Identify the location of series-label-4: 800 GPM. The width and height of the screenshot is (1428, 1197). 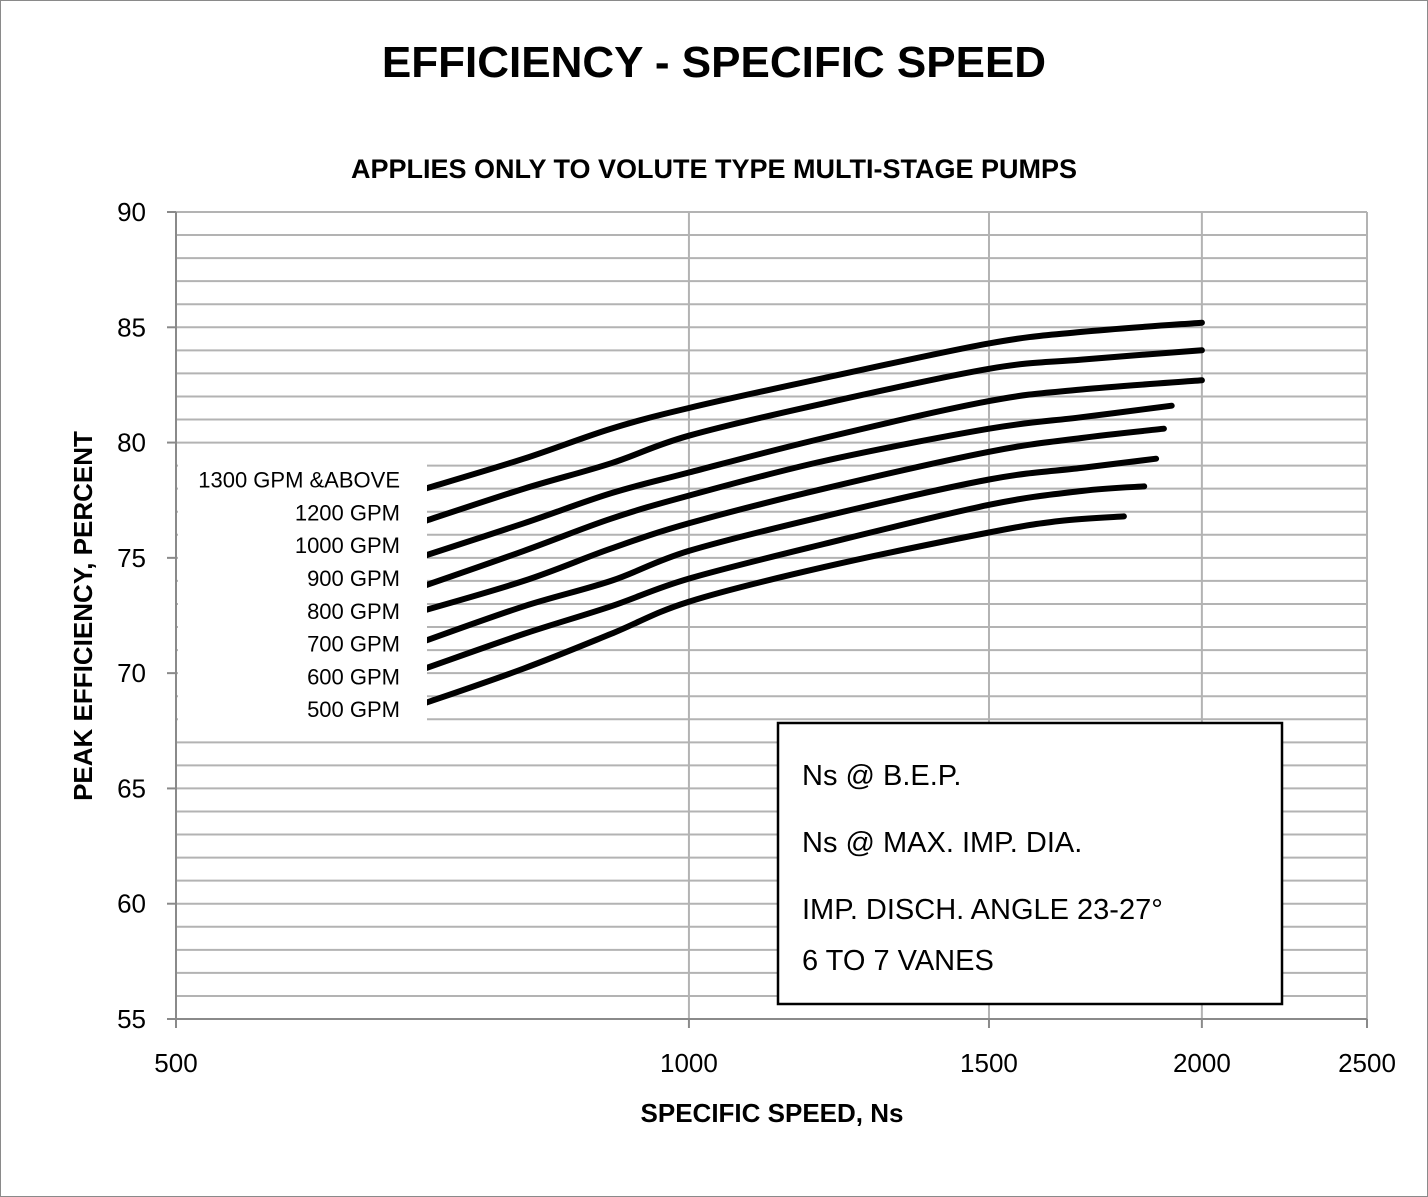
(353, 611).